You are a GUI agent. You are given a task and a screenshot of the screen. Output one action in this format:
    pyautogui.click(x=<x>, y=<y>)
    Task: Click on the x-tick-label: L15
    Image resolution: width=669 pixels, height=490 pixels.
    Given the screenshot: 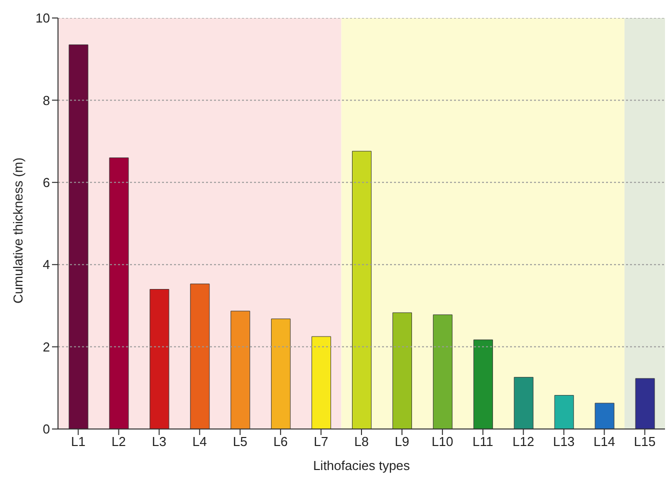 What is the action you would take?
    pyautogui.click(x=645, y=442)
    